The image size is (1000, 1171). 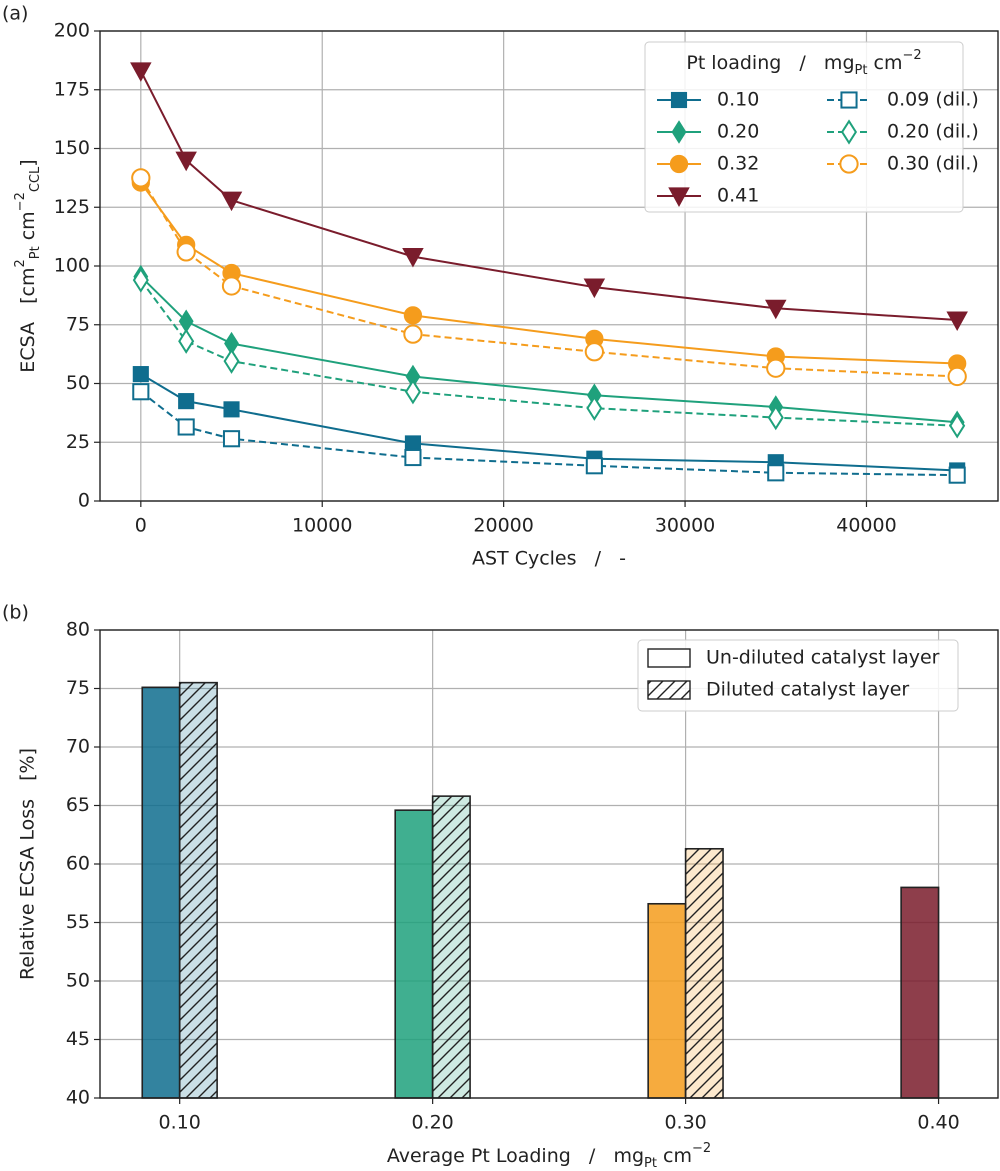 What do you see at coordinates (738, 100) in the screenshot?
I see `legend-label: 0.10` at bounding box center [738, 100].